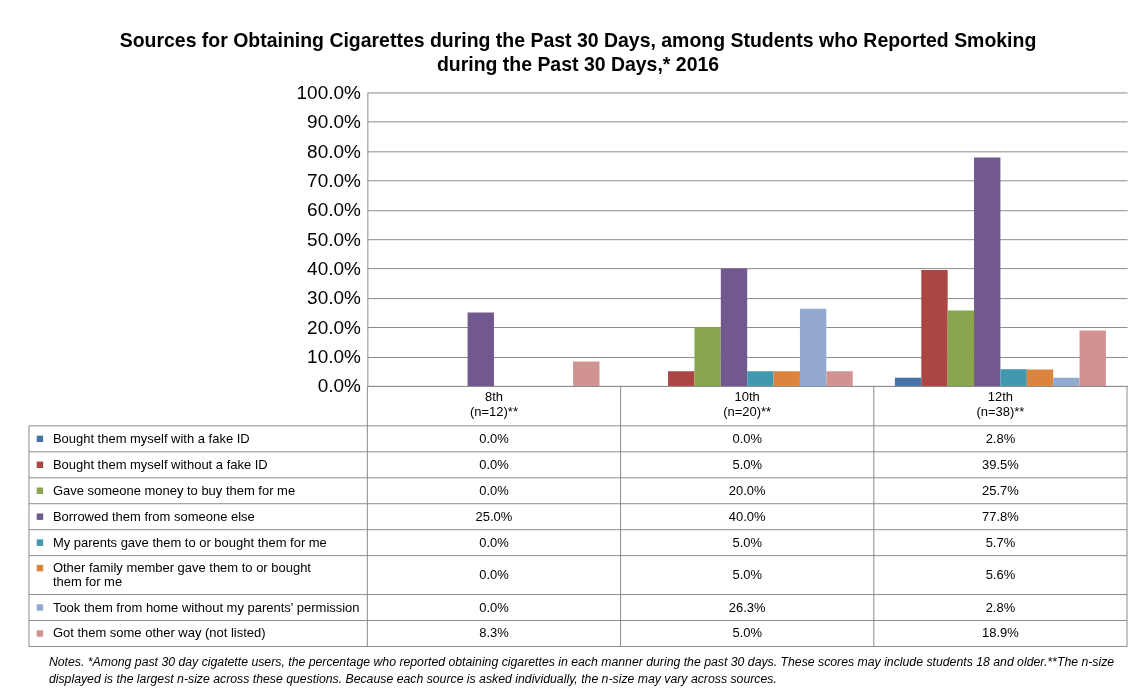 The width and height of the screenshot is (1146, 697). I want to click on legend-label: Bought them myself with a fake ID, so click(151, 438).